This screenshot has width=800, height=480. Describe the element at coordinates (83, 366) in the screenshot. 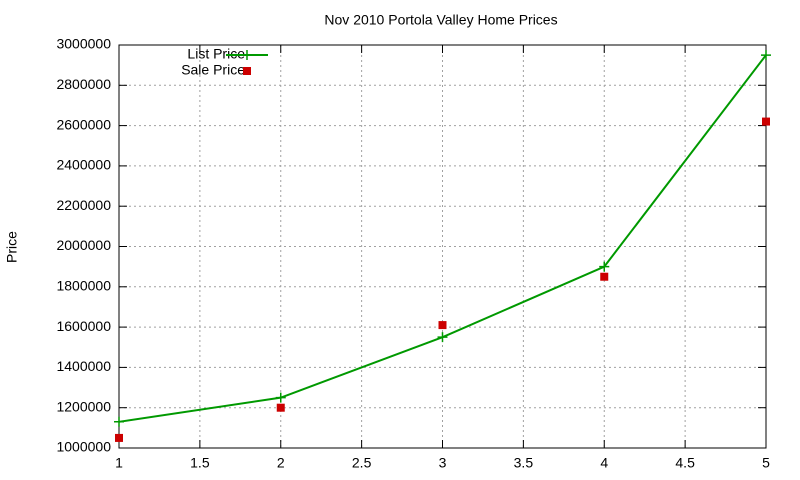

I see `y-tick-label: 1400000` at that location.